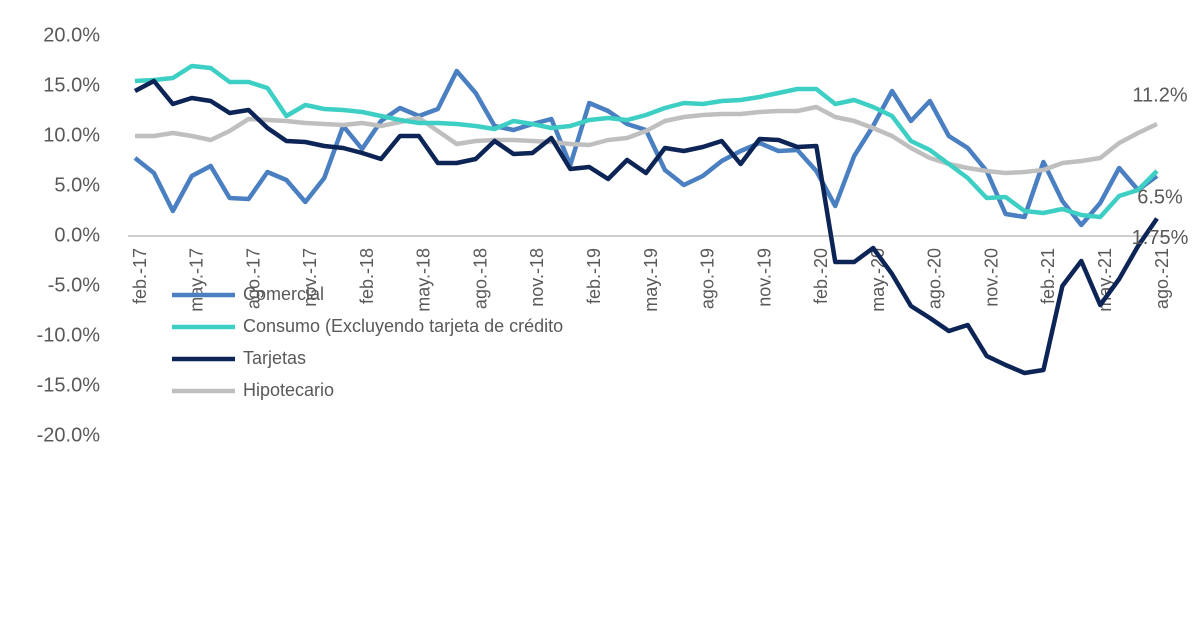 This screenshot has height=627, width=1200. I want to click on x-tick-label: feb.-21, so click(1048, 276).